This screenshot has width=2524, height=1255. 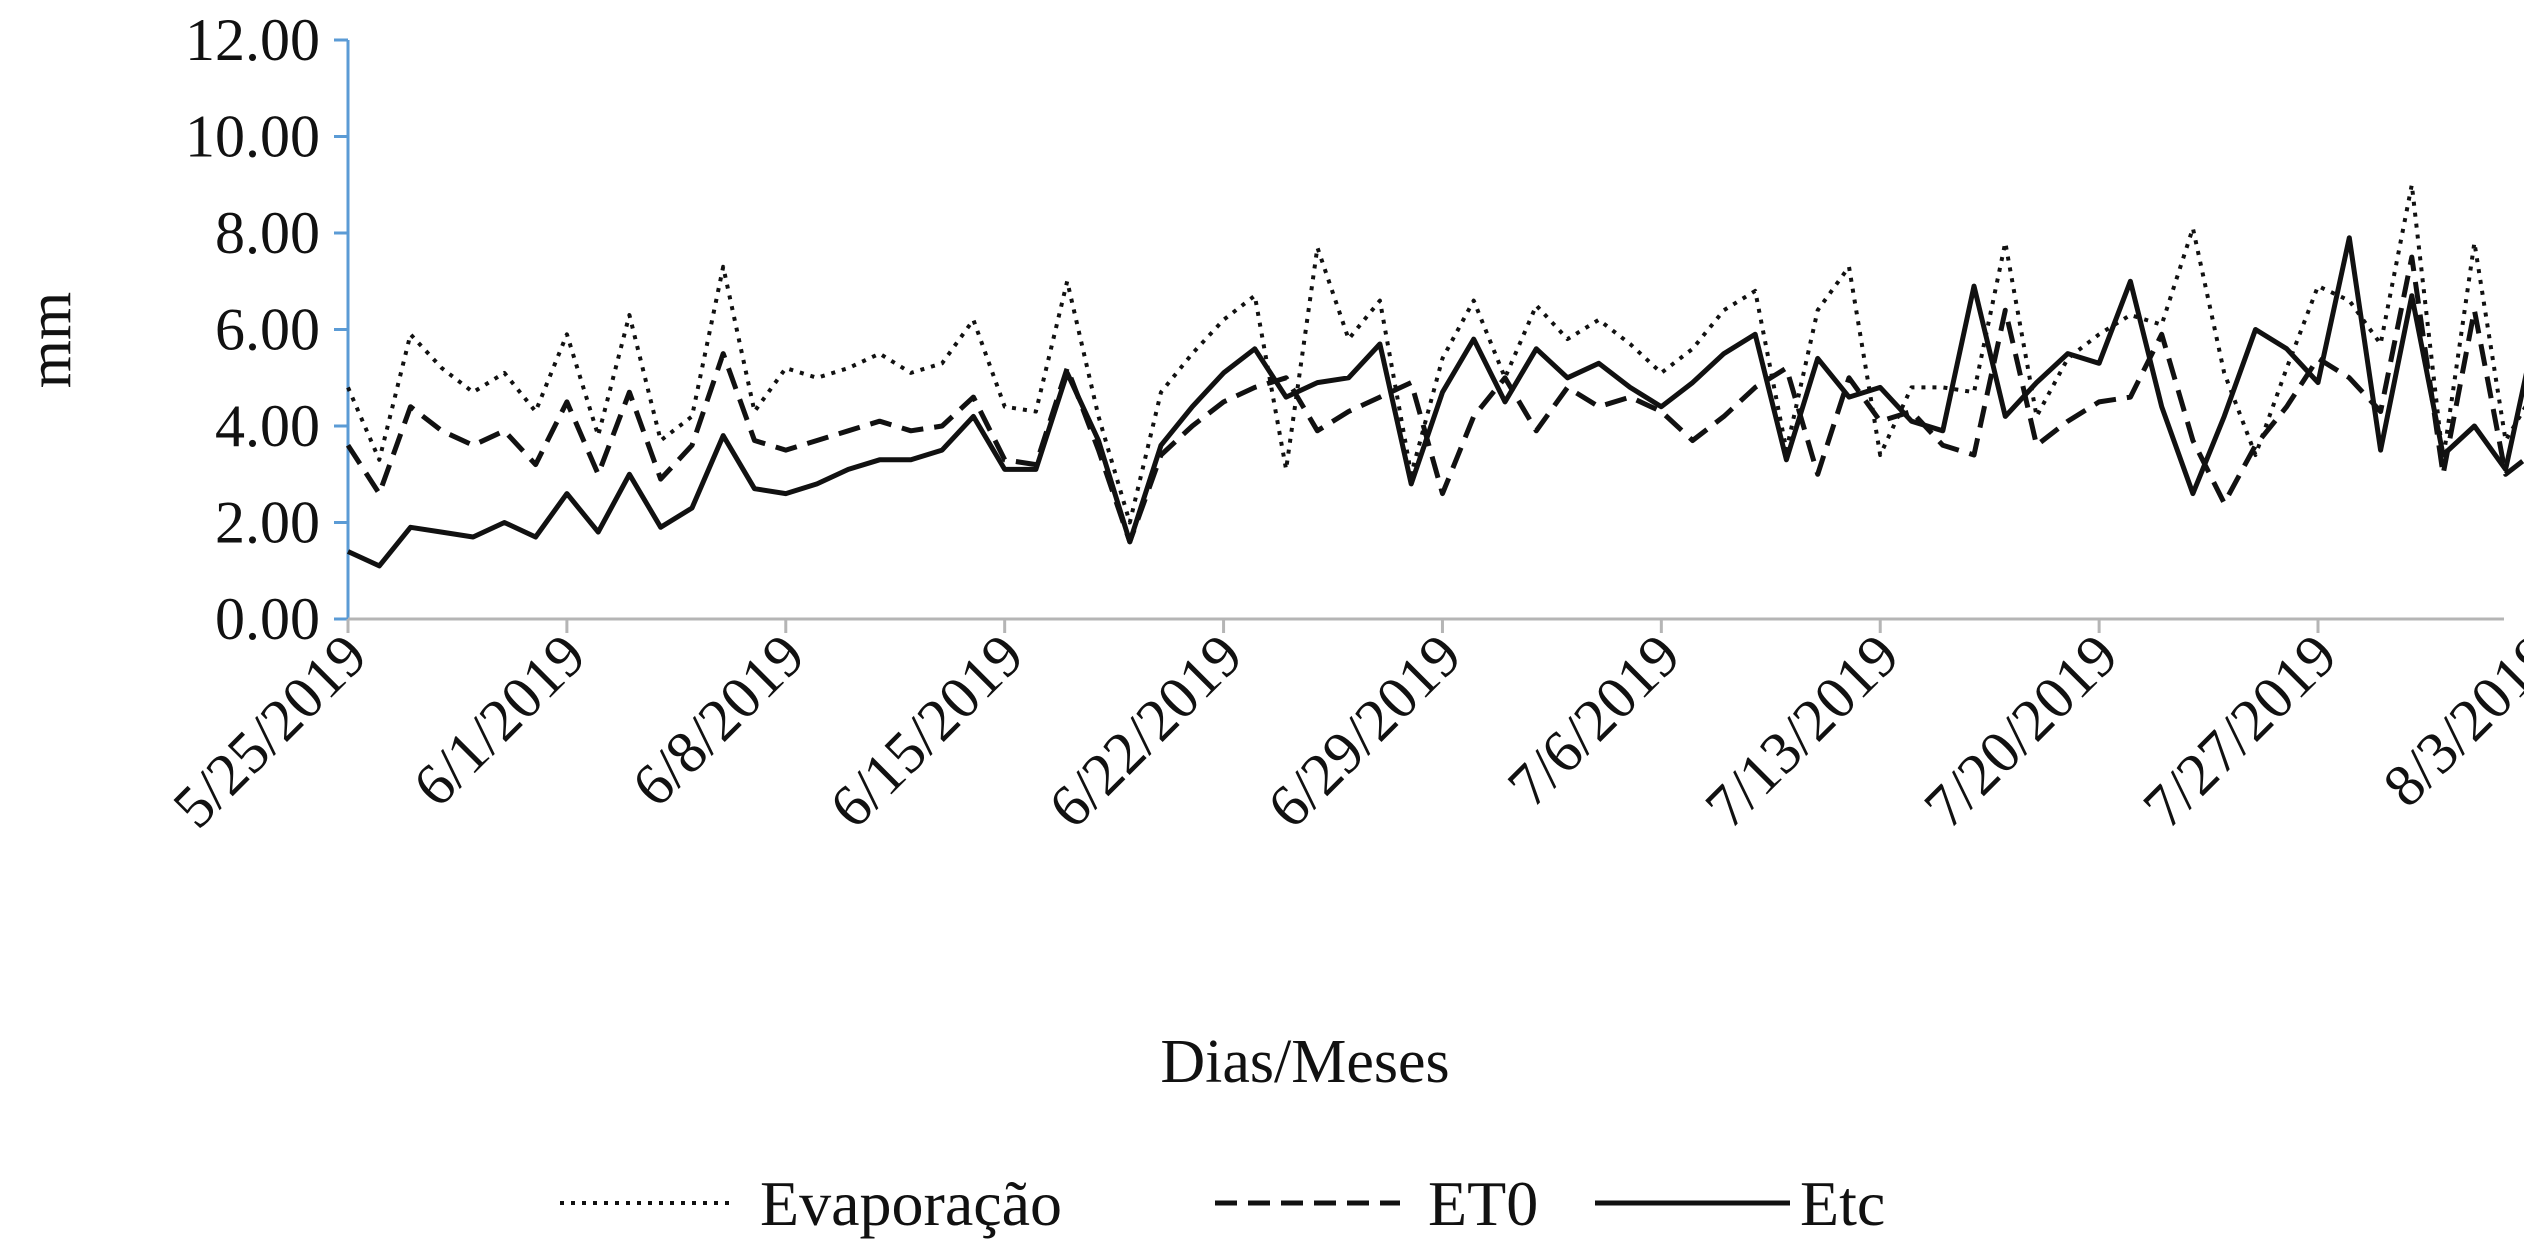 What do you see at coordinates (267, 233) in the screenshot?
I see `y-tick-label: 8.00` at bounding box center [267, 233].